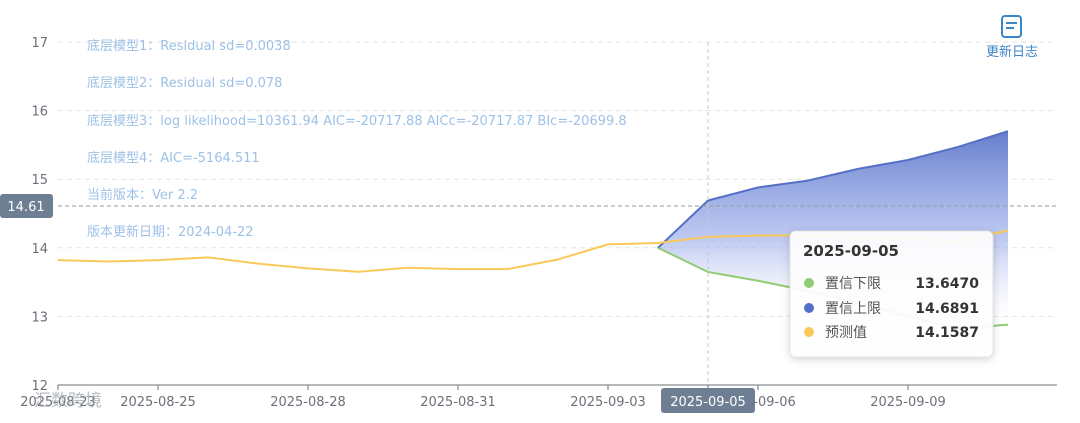 The height and width of the screenshot is (423, 1080). I want to click on annotation-version: 当前版本：Ver 2.2, so click(142, 195).